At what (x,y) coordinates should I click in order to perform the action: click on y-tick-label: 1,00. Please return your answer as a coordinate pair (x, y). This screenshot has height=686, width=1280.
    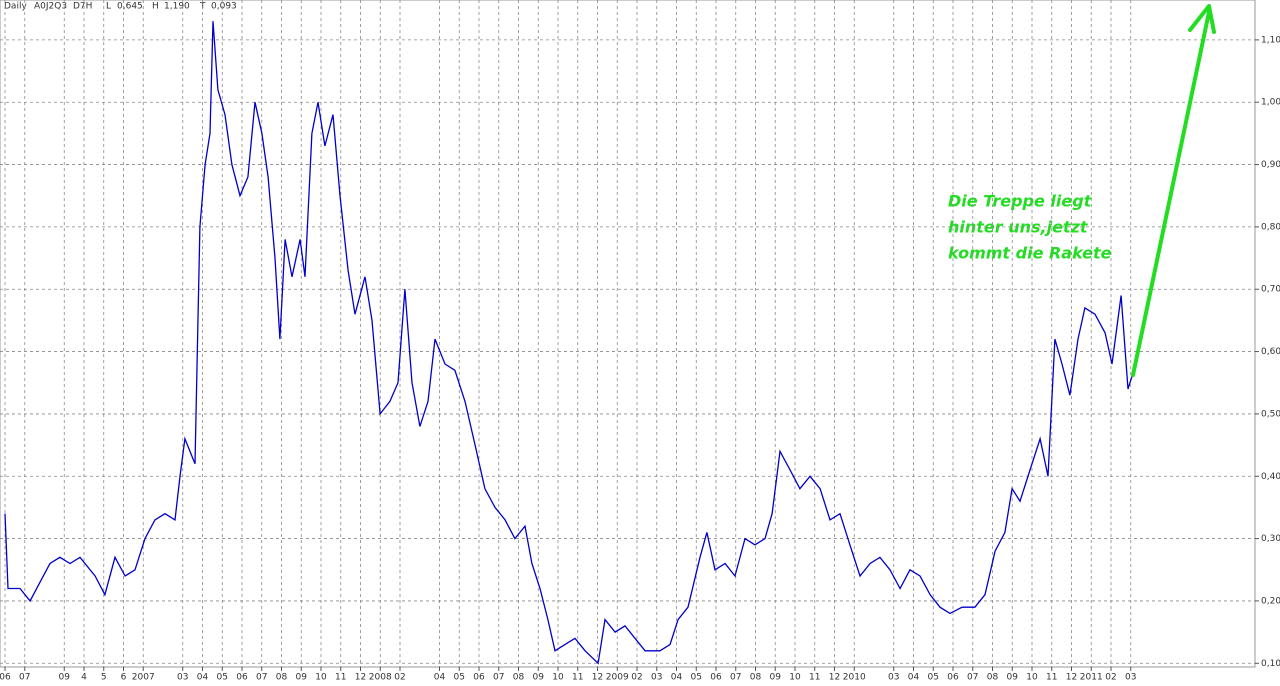
    Looking at the image, I should click on (1270, 103).